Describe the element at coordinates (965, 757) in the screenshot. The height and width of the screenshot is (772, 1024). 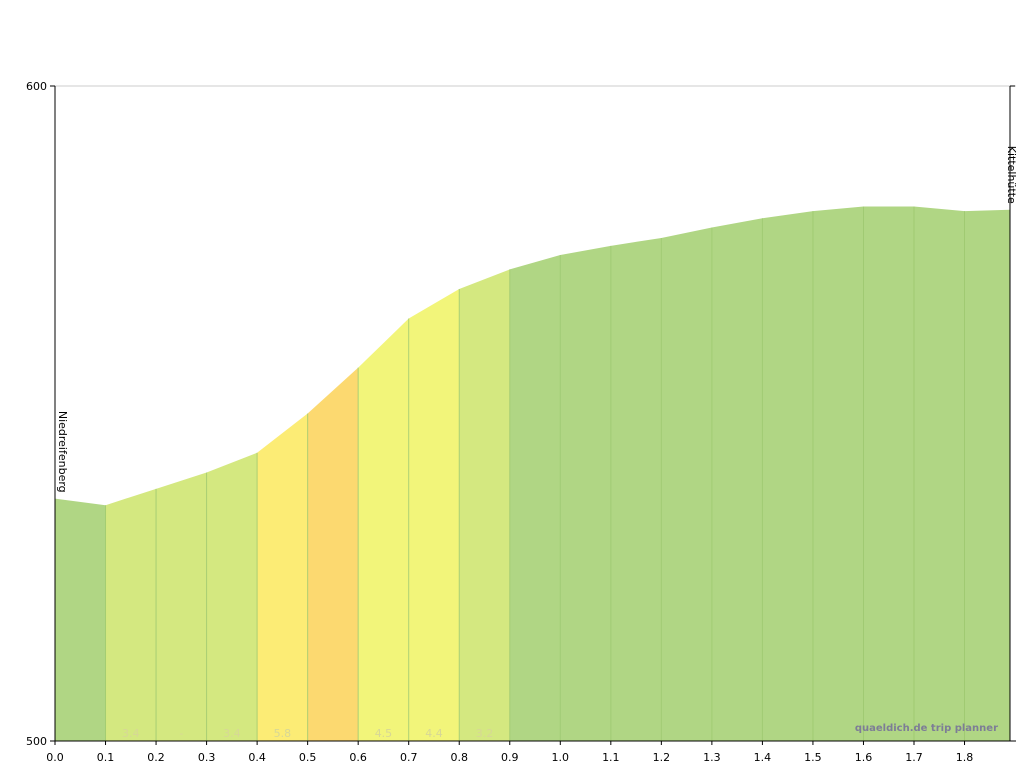
I see `x-tick-label-18: 1.8` at that location.